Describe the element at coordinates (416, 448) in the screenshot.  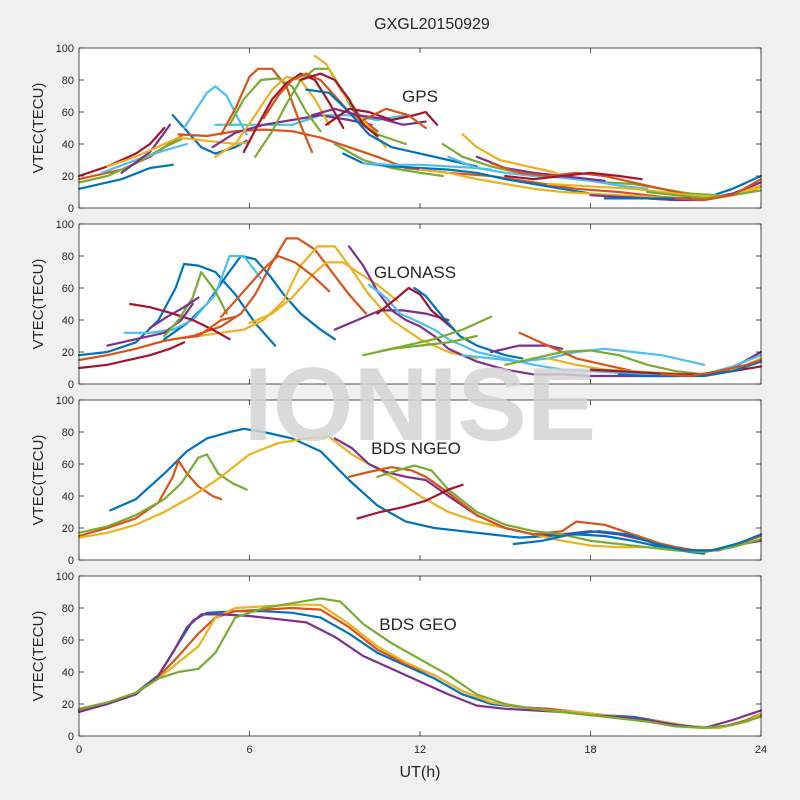
I see `panel-label: BDS NGEO` at that location.